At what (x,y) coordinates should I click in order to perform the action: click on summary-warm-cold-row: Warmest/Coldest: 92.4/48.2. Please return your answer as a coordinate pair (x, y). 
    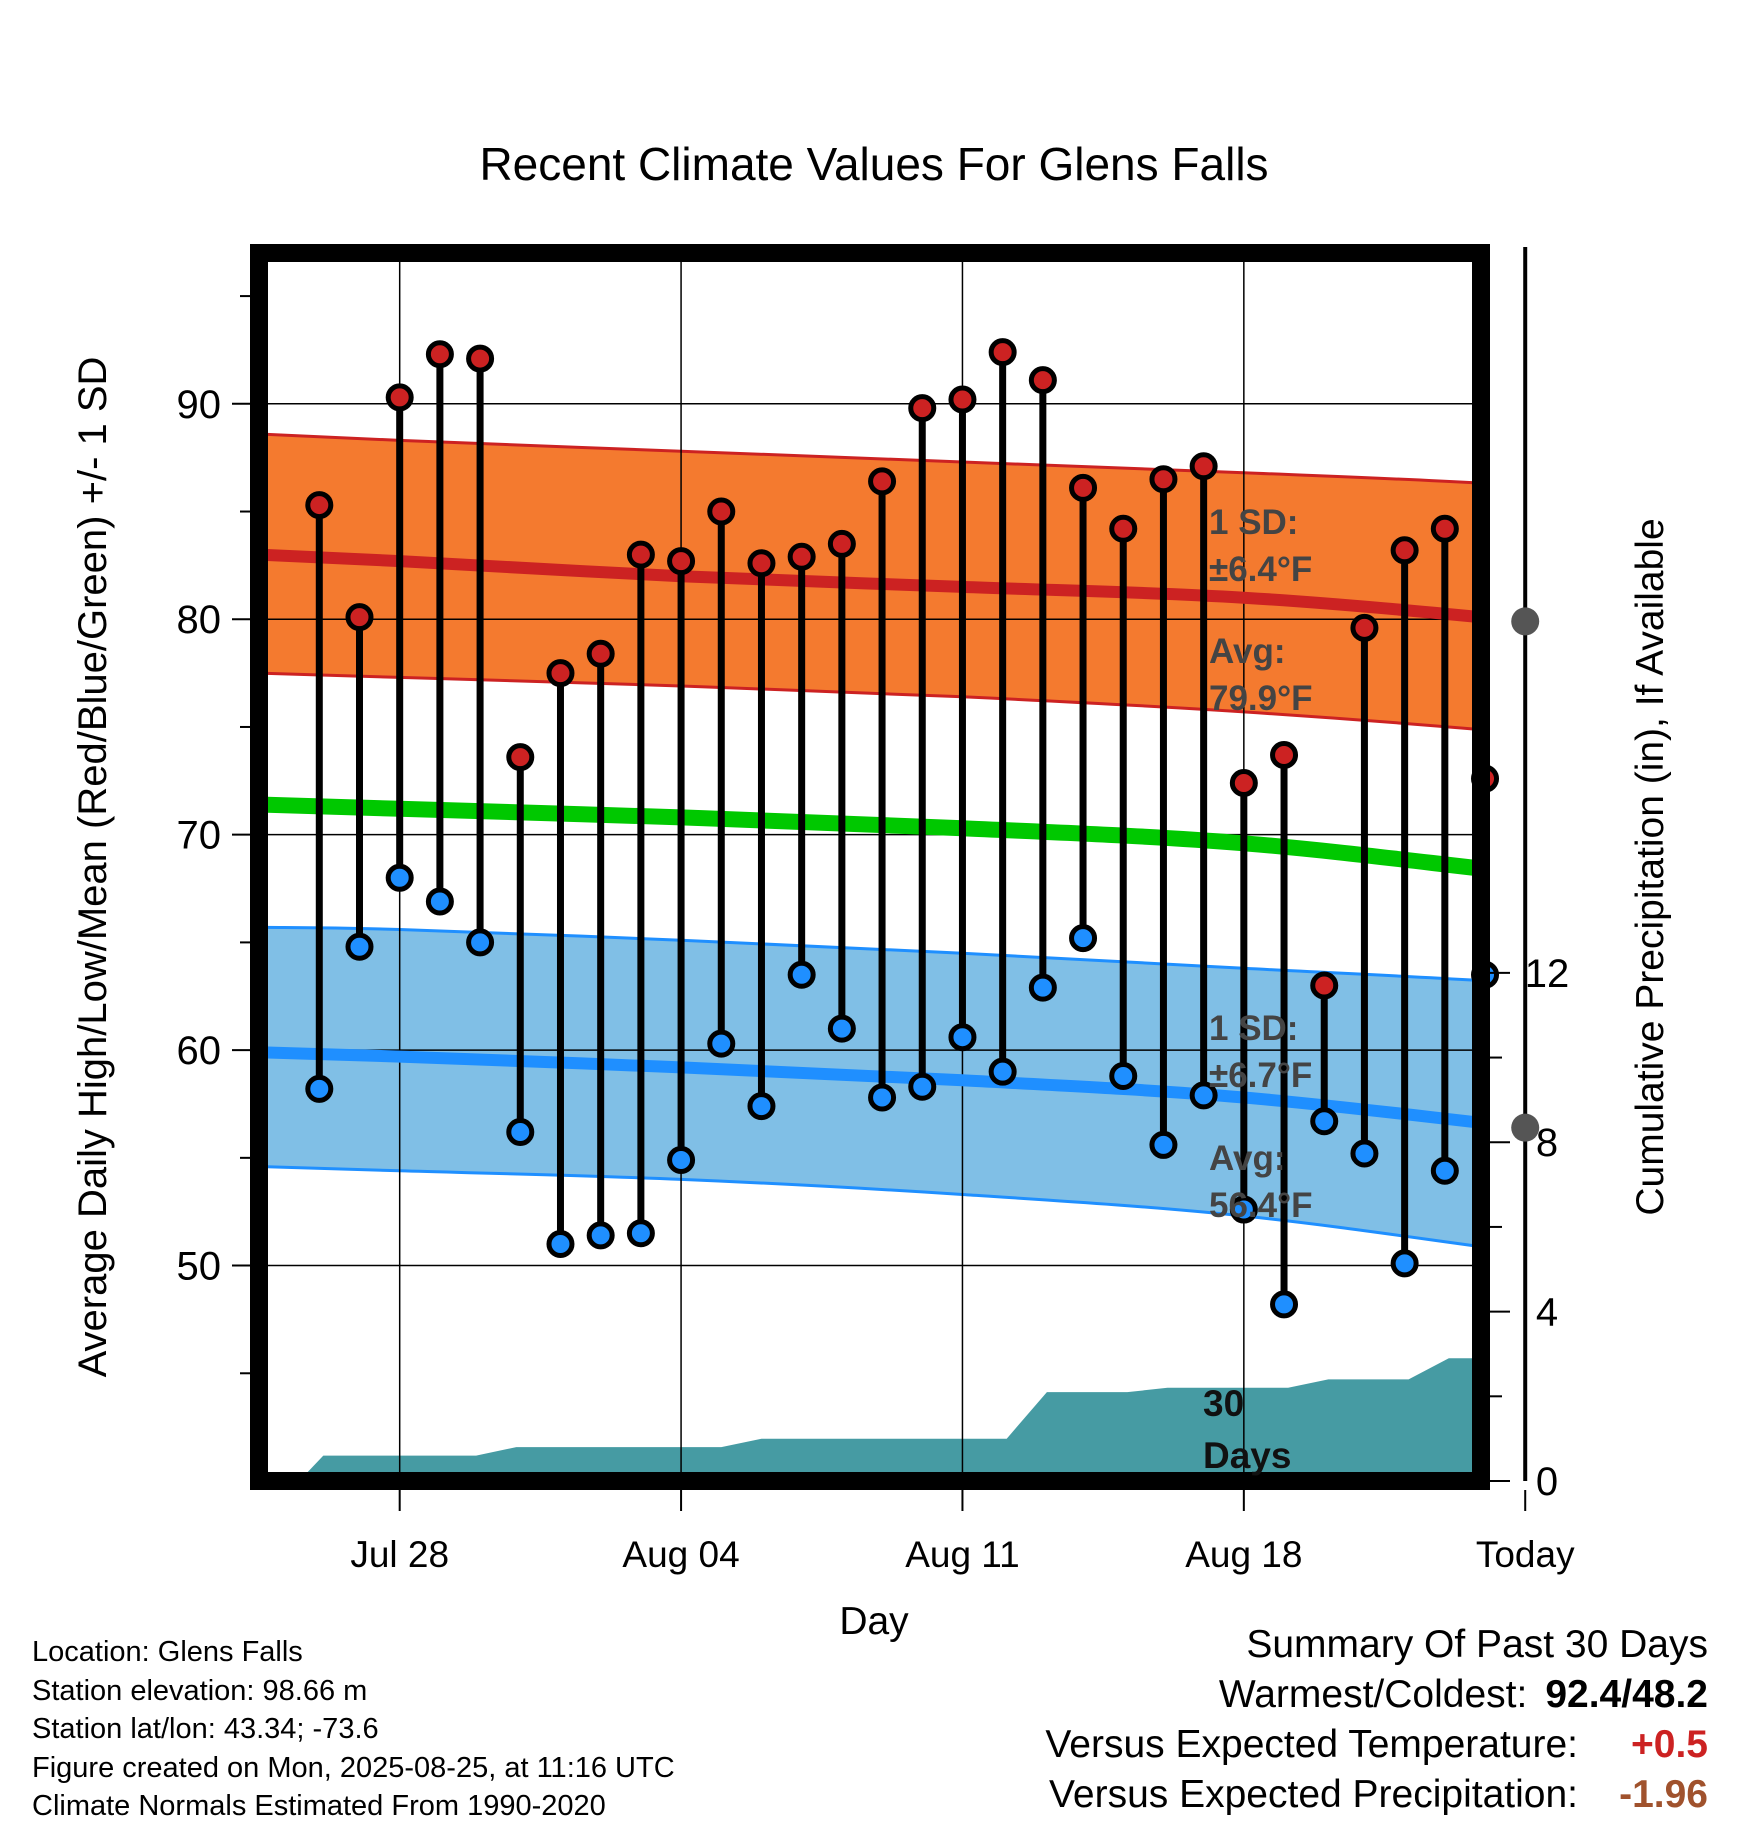
    Looking at the image, I should click on (1376, 1695).